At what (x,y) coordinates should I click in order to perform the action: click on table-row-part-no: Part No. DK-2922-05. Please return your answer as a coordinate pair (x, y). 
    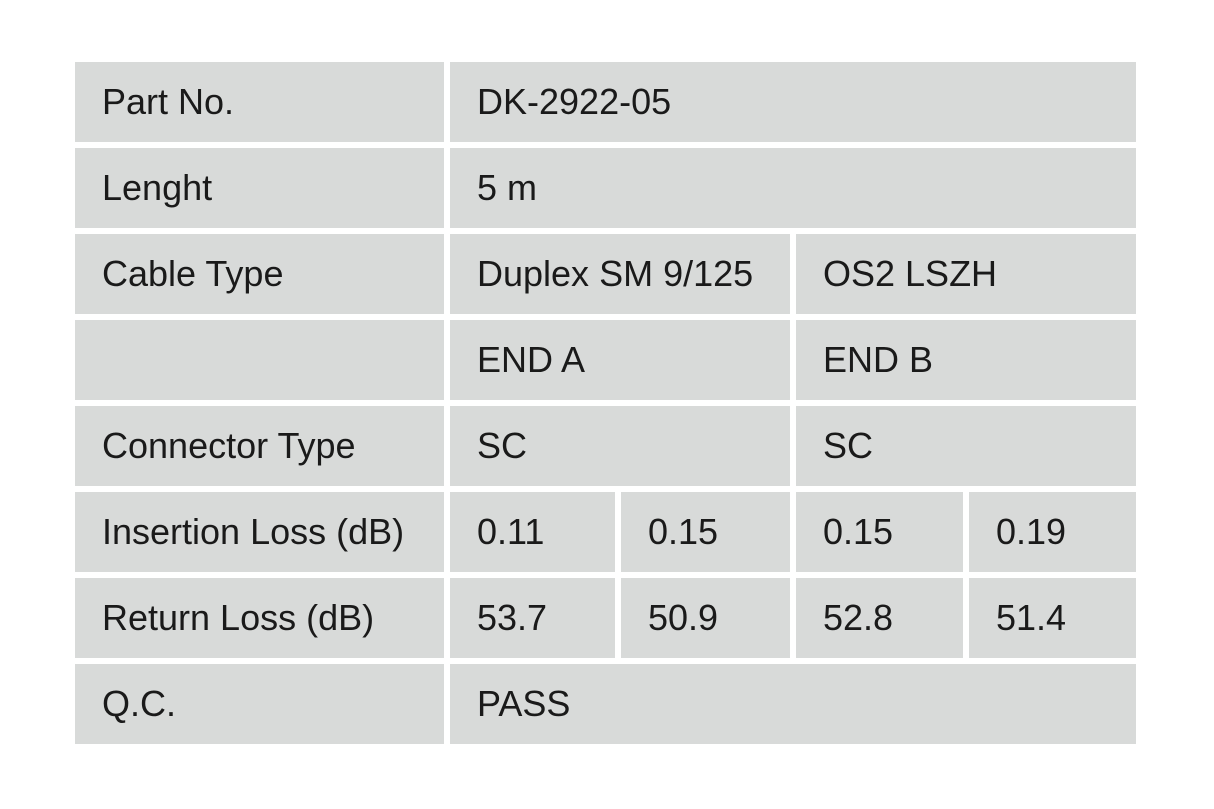
    Looking at the image, I should click on (605, 102).